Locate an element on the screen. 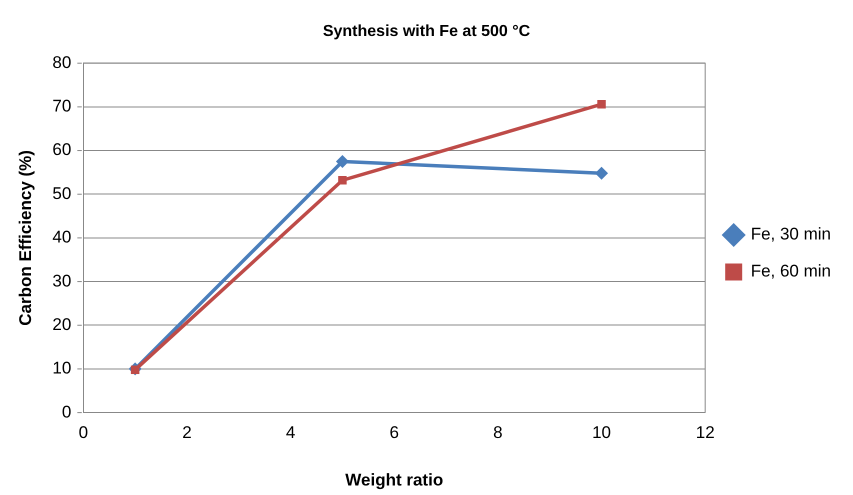 This screenshot has height=495, width=853. x-tick-label: 6 is located at coordinates (394, 432).